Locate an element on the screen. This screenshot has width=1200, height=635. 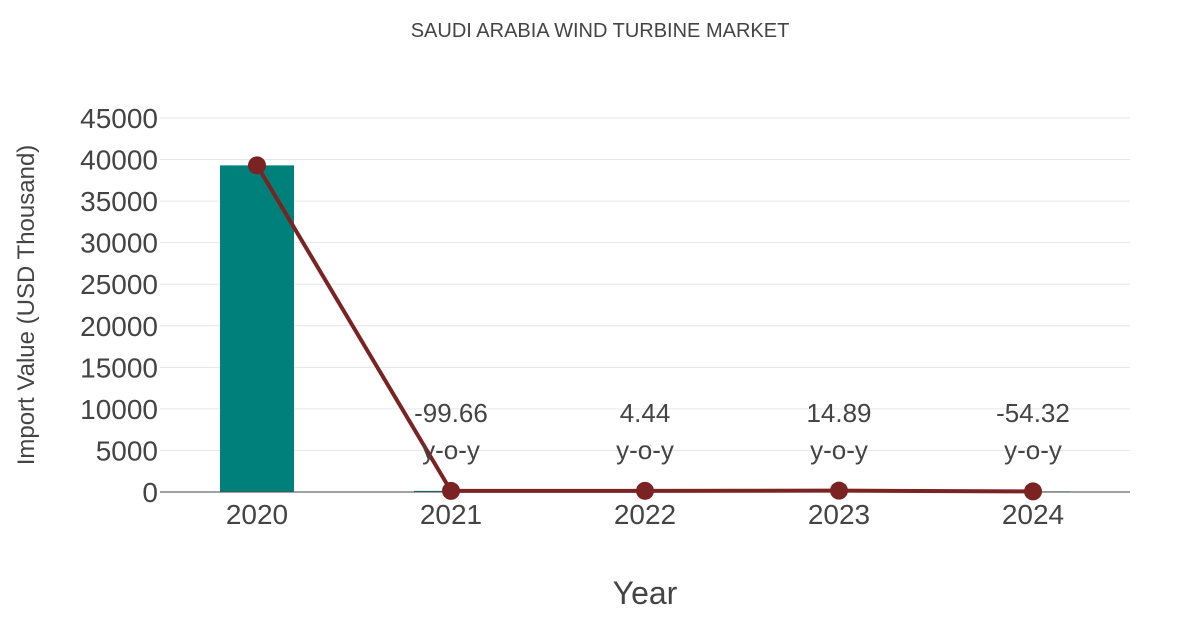
bar-2020 is located at coordinates (257, 328).